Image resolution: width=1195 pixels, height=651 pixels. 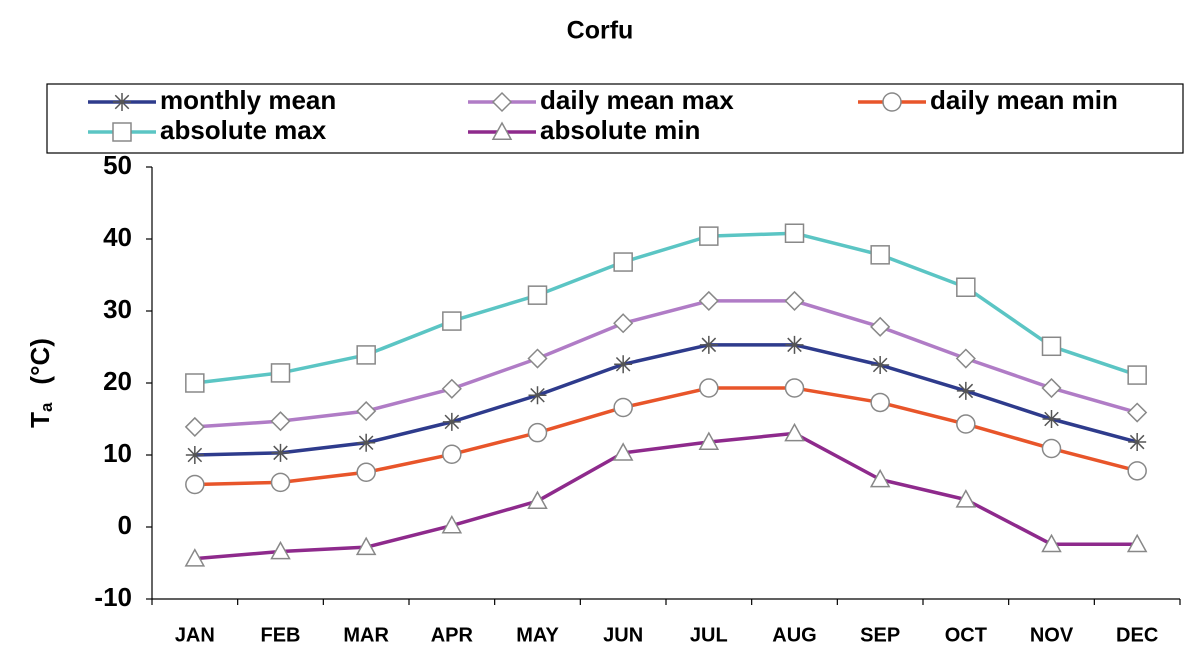 What do you see at coordinates (117, 309) in the screenshot?
I see `y-tick-label: 30` at bounding box center [117, 309].